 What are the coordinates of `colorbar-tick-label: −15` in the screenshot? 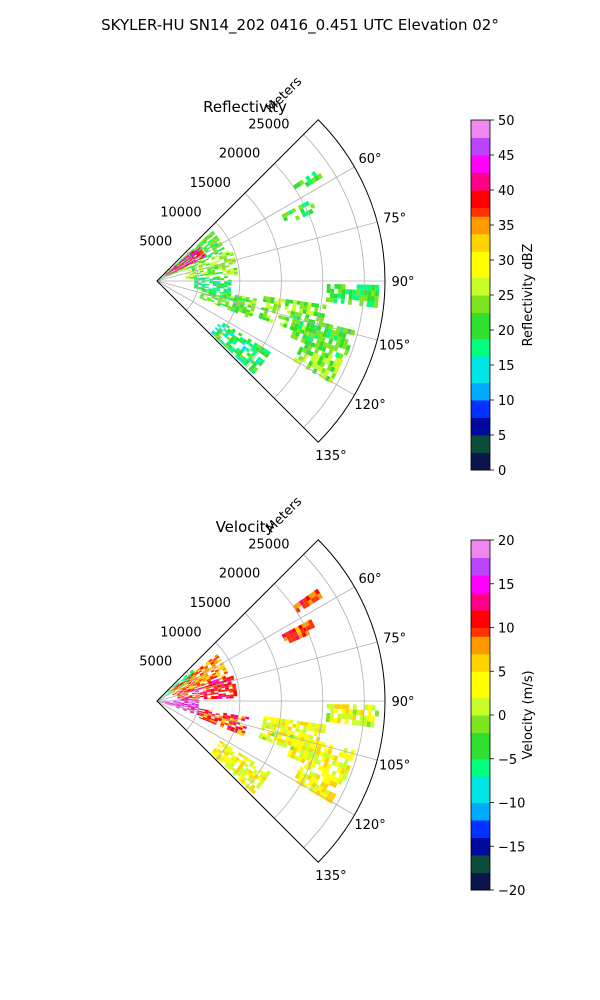 It's located at (511, 847).